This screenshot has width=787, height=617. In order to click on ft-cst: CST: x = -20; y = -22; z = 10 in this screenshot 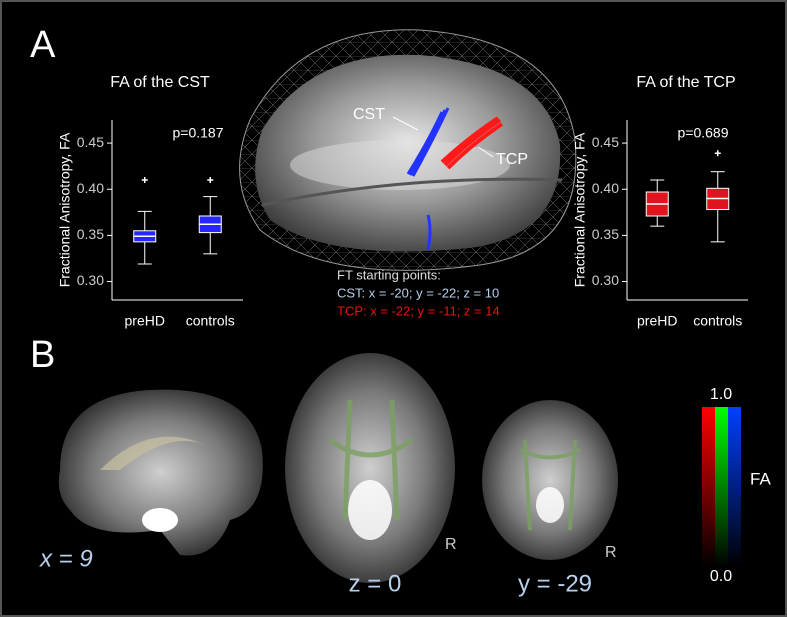, I will do `click(418, 292)`.